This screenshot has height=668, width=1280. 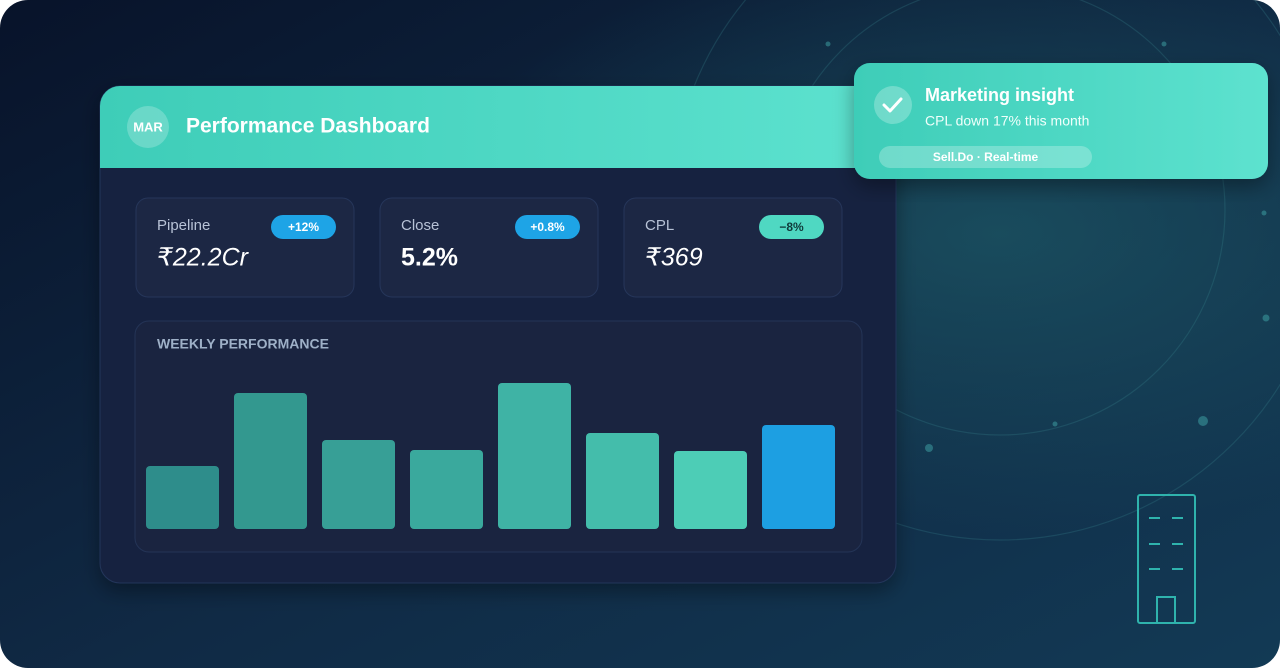 I want to click on kpi-badge-text: +0.8%, so click(x=547, y=227).